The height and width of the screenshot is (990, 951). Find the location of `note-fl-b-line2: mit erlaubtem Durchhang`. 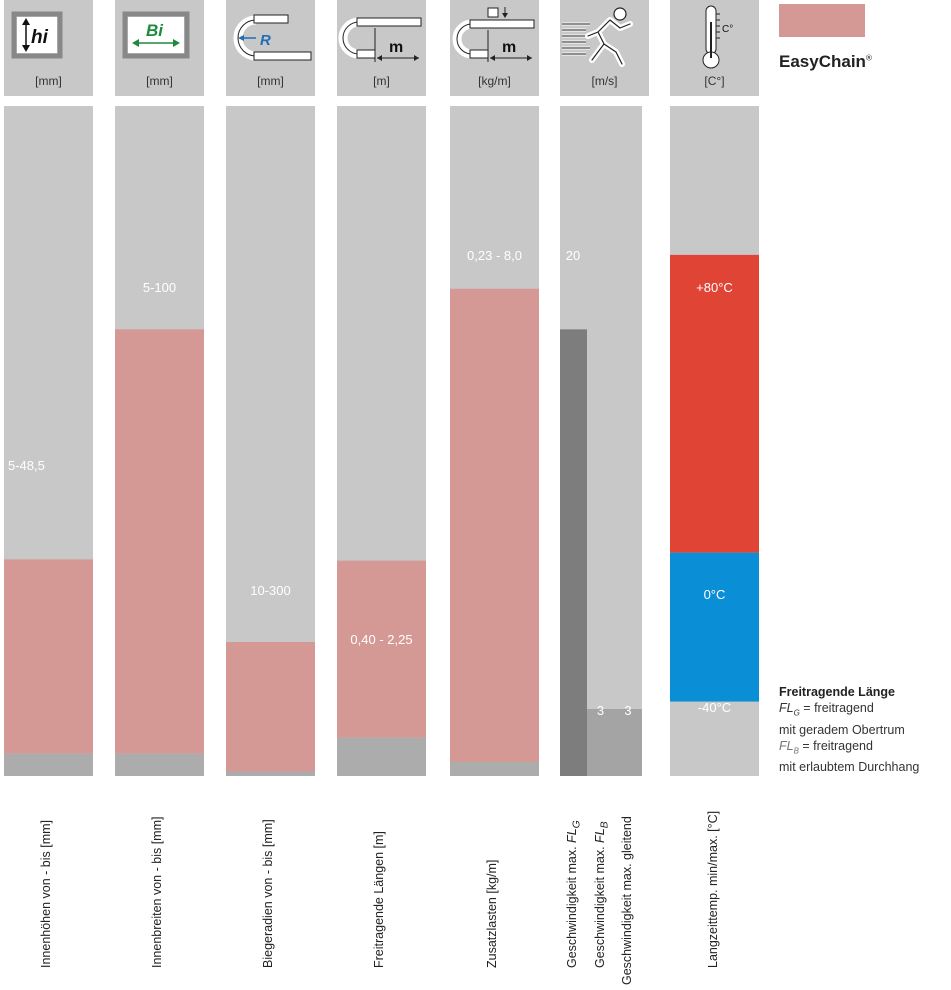

note-fl-b-line2: mit erlaubtem Durchhang is located at coordinates (849, 767).